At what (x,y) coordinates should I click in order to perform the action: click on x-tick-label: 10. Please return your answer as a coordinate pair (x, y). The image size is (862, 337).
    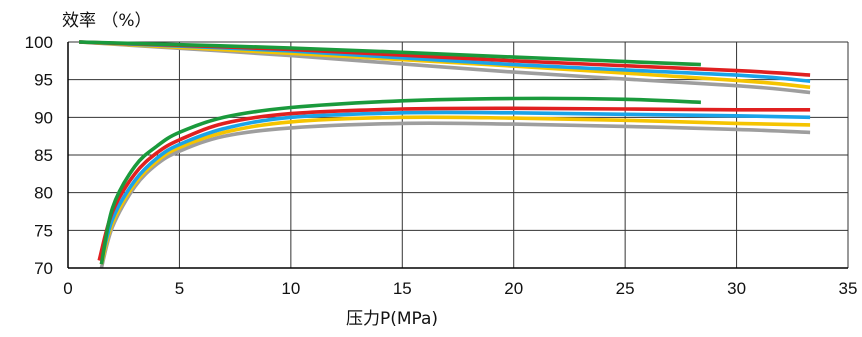
    Looking at the image, I should click on (290, 288).